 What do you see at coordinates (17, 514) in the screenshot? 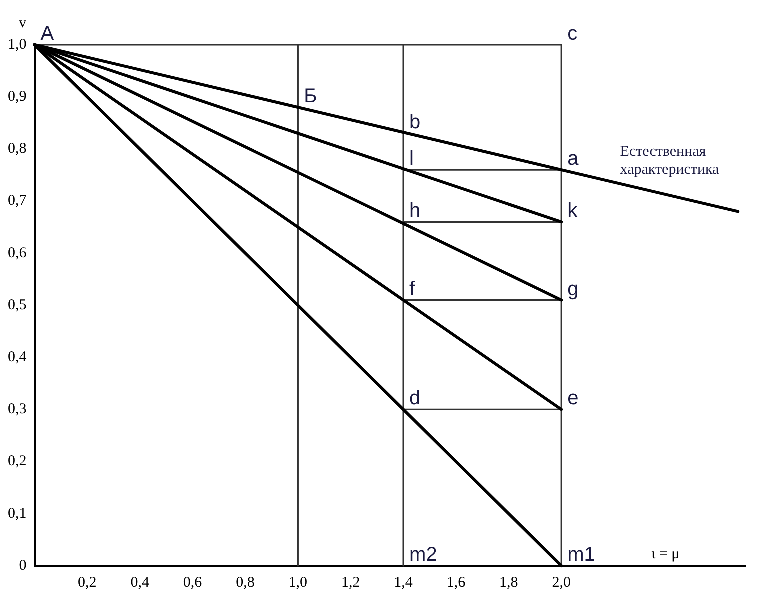
I see `y-tick-label: 0,1` at bounding box center [17, 514].